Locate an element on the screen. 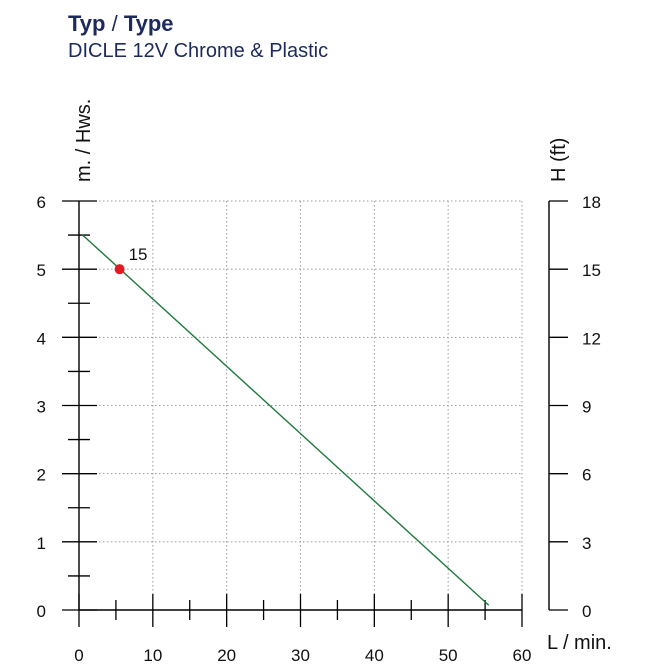  y-tick-label-right: 18 is located at coordinates (591, 202).